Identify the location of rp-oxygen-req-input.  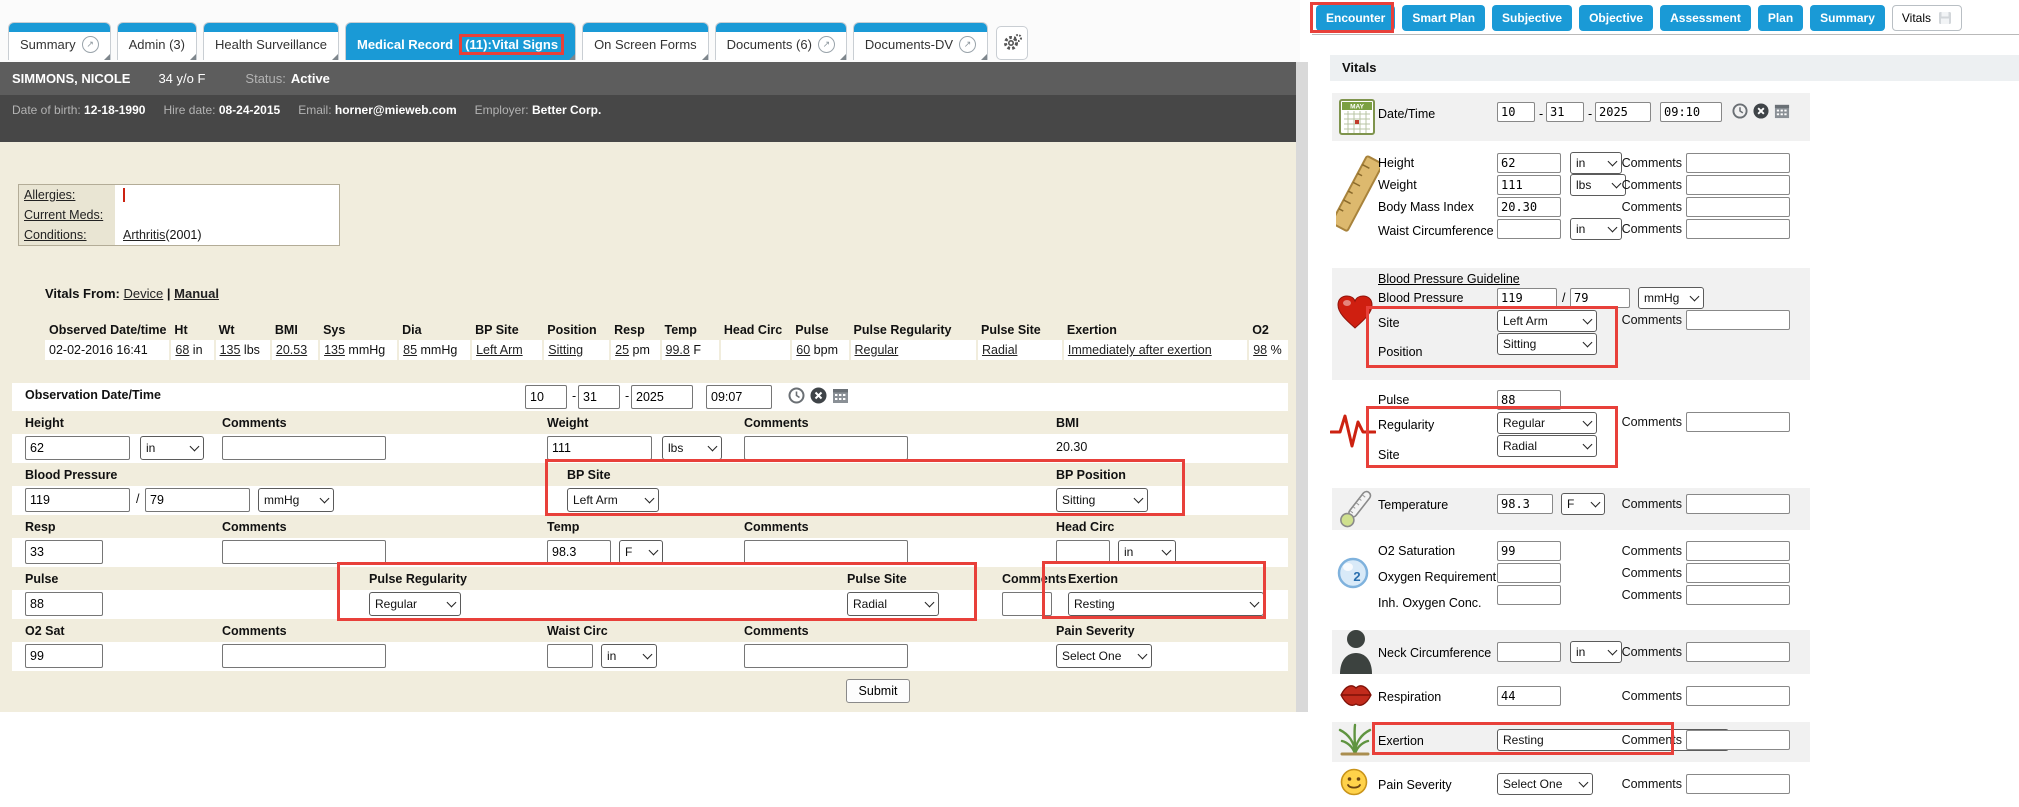
(1529, 573).